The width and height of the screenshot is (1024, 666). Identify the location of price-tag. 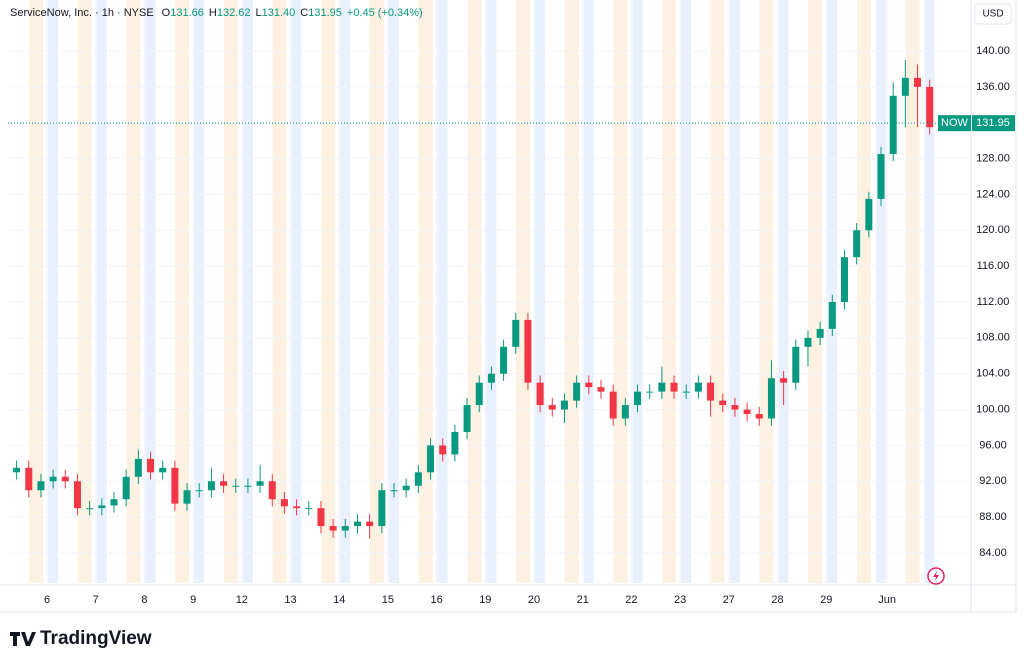
(993, 123).